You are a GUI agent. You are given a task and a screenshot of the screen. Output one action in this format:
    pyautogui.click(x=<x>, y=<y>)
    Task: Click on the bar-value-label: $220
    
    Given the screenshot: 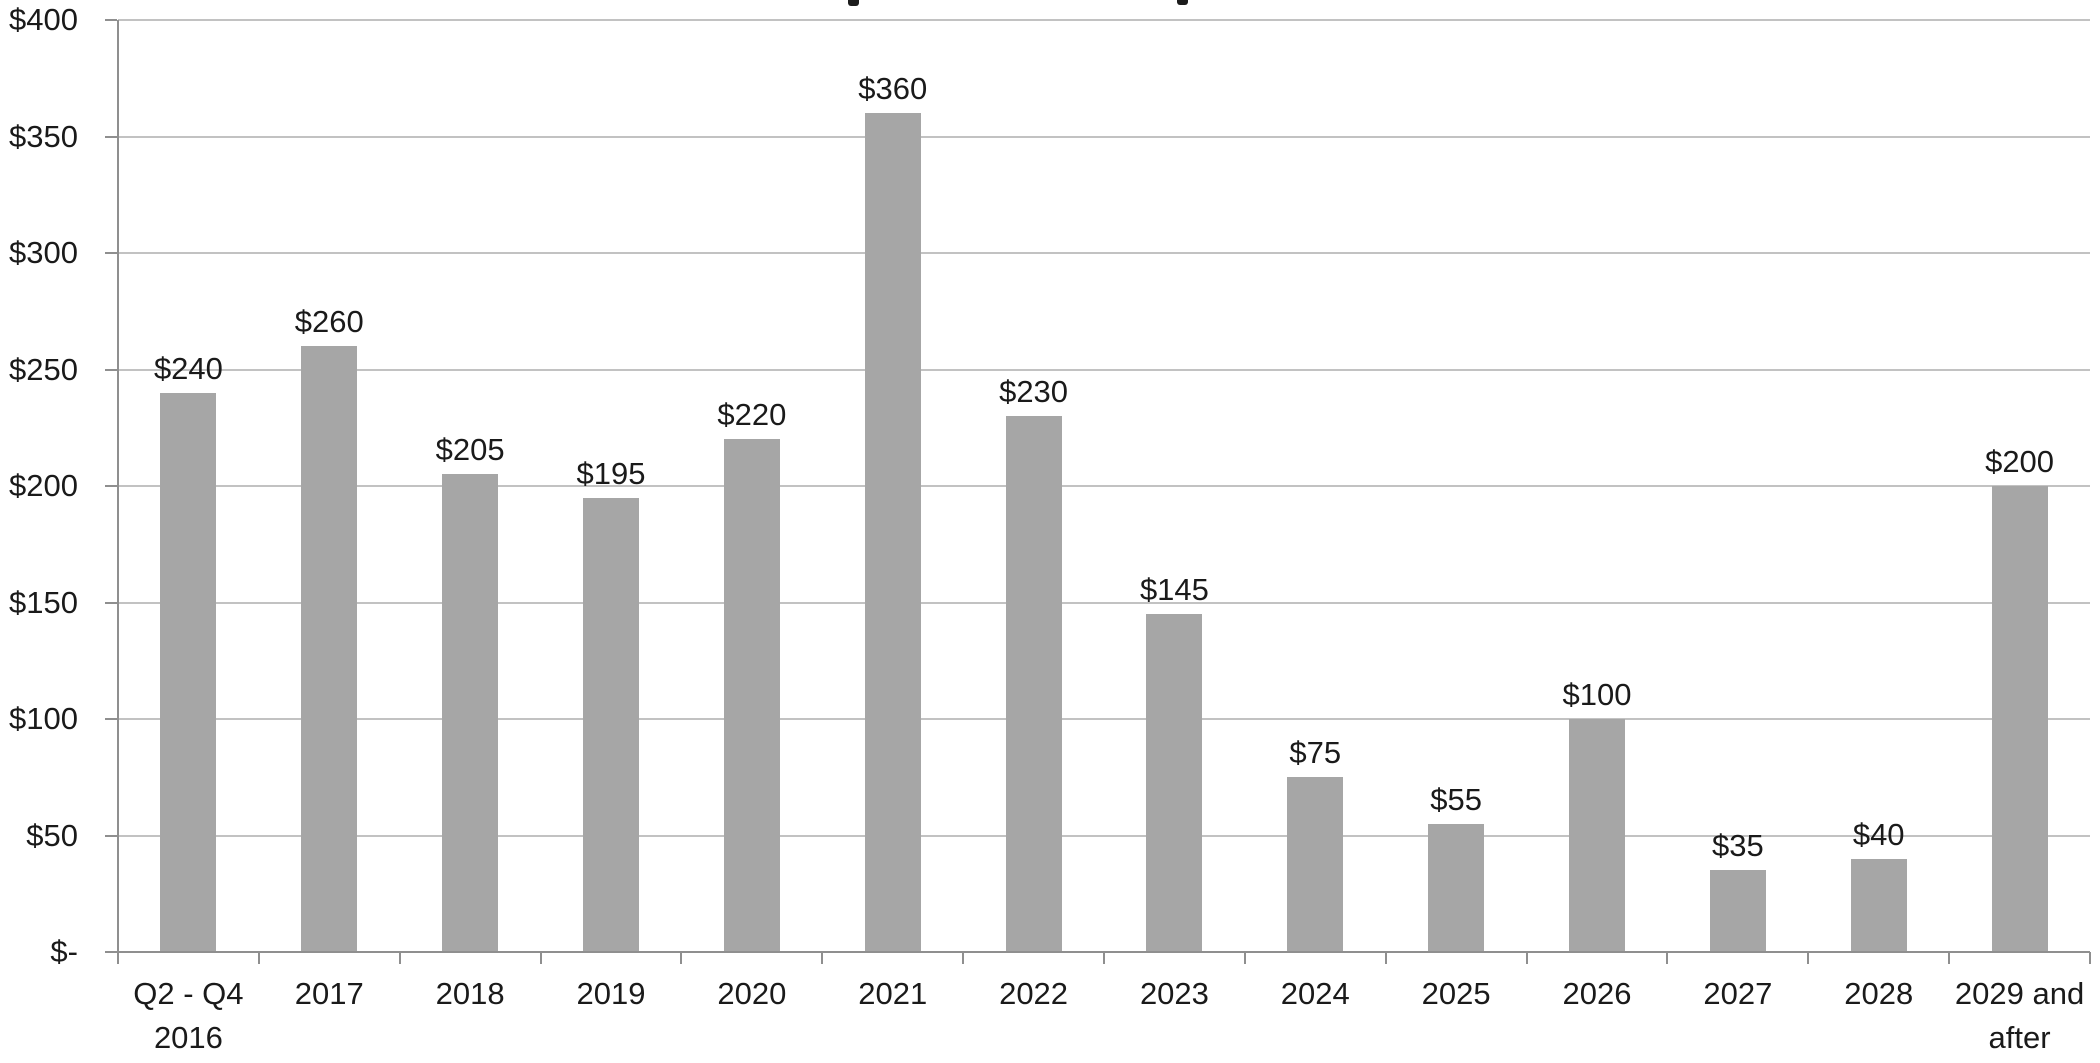 What is the action you would take?
    pyautogui.click(x=752, y=415)
    